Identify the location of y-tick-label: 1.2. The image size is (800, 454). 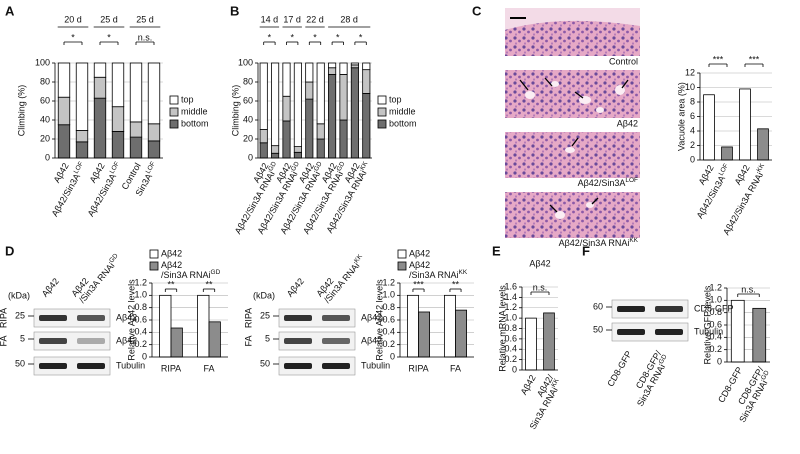
(510, 307).